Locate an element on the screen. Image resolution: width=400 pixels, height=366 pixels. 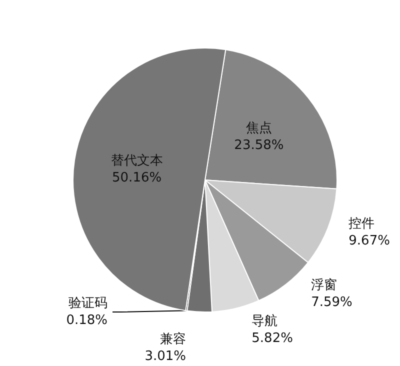
data-label: 3.01% is located at coordinates (165, 356).